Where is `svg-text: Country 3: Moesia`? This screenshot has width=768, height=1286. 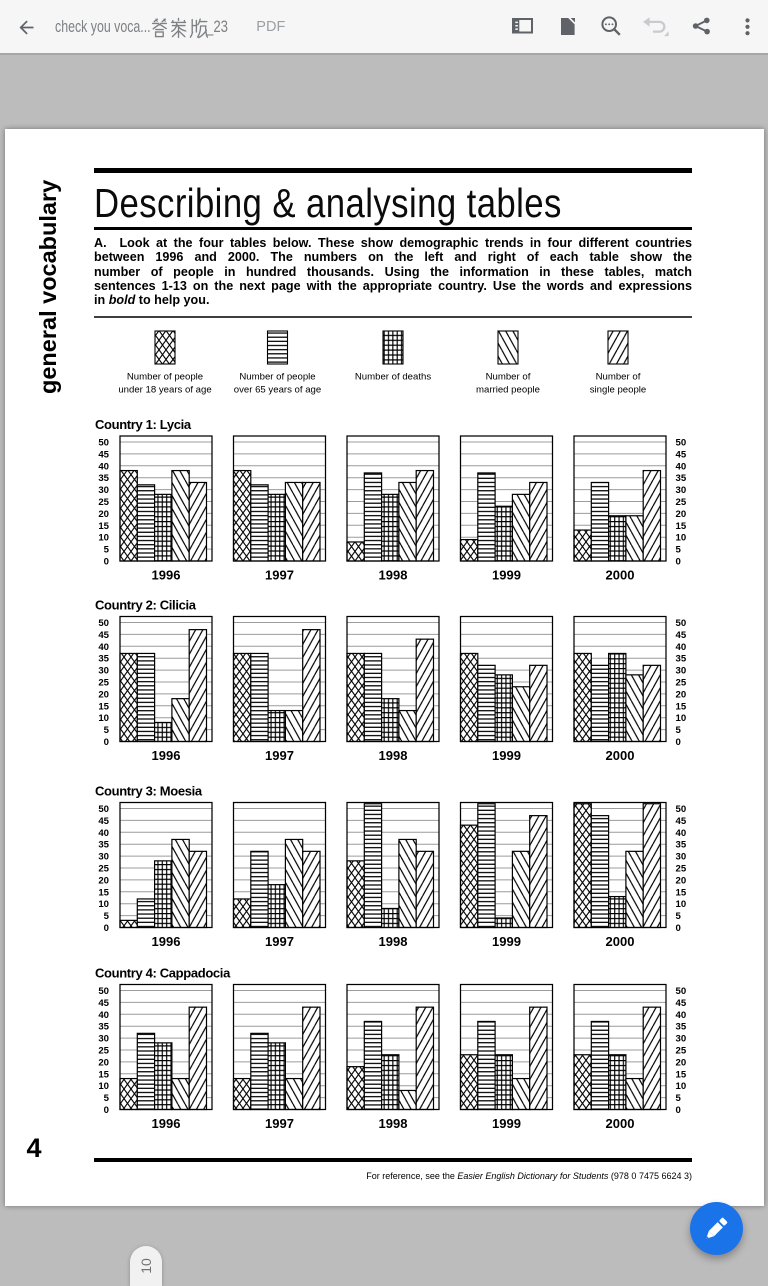
svg-text: Country 3: Moesia is located at coordinates (149, 791).